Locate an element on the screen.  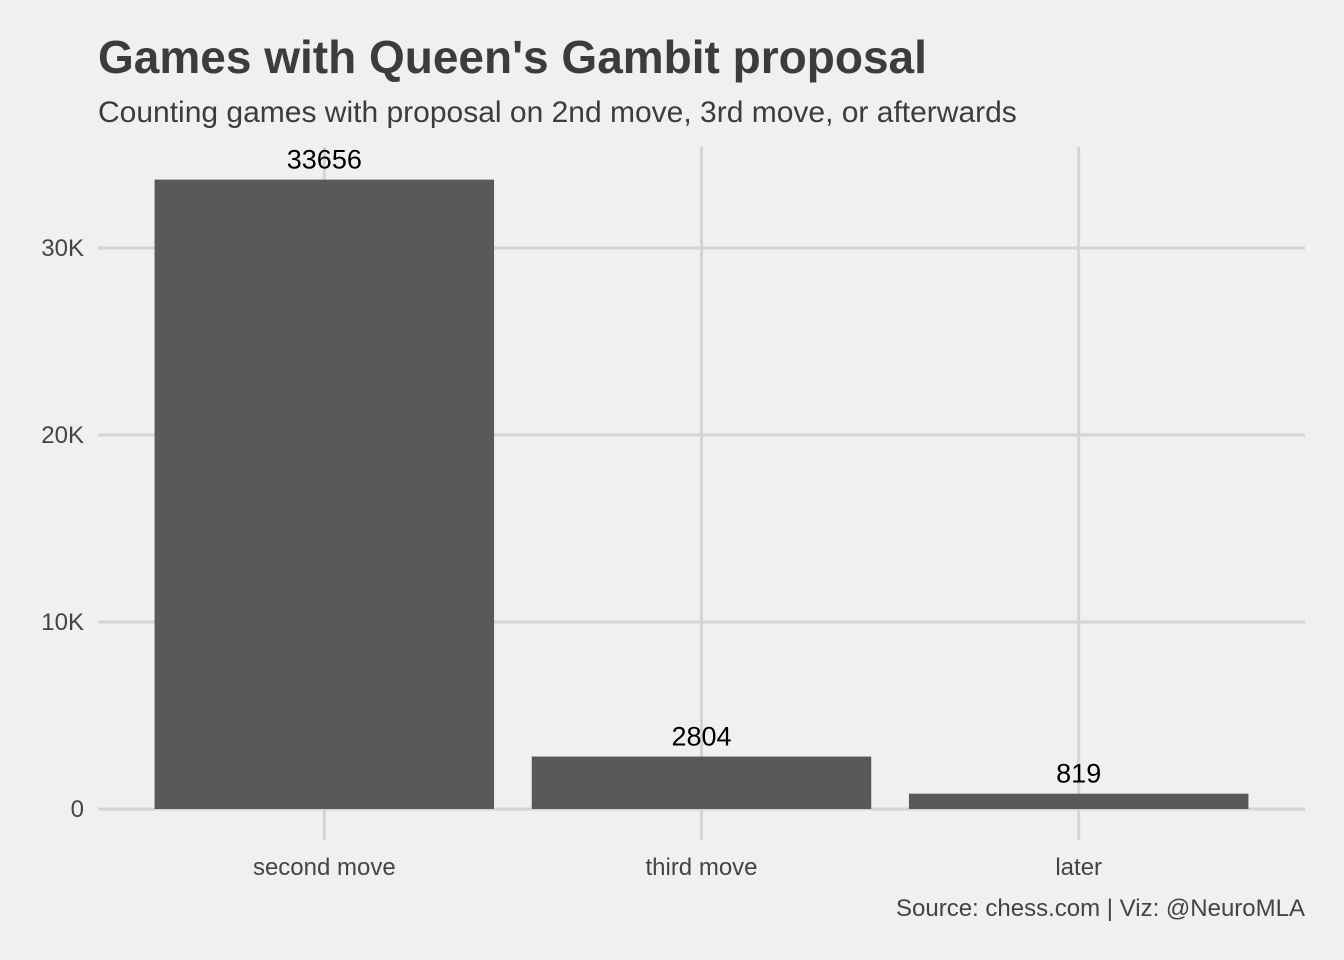
x-tick-label: later is located at coordinates (1078, 867).